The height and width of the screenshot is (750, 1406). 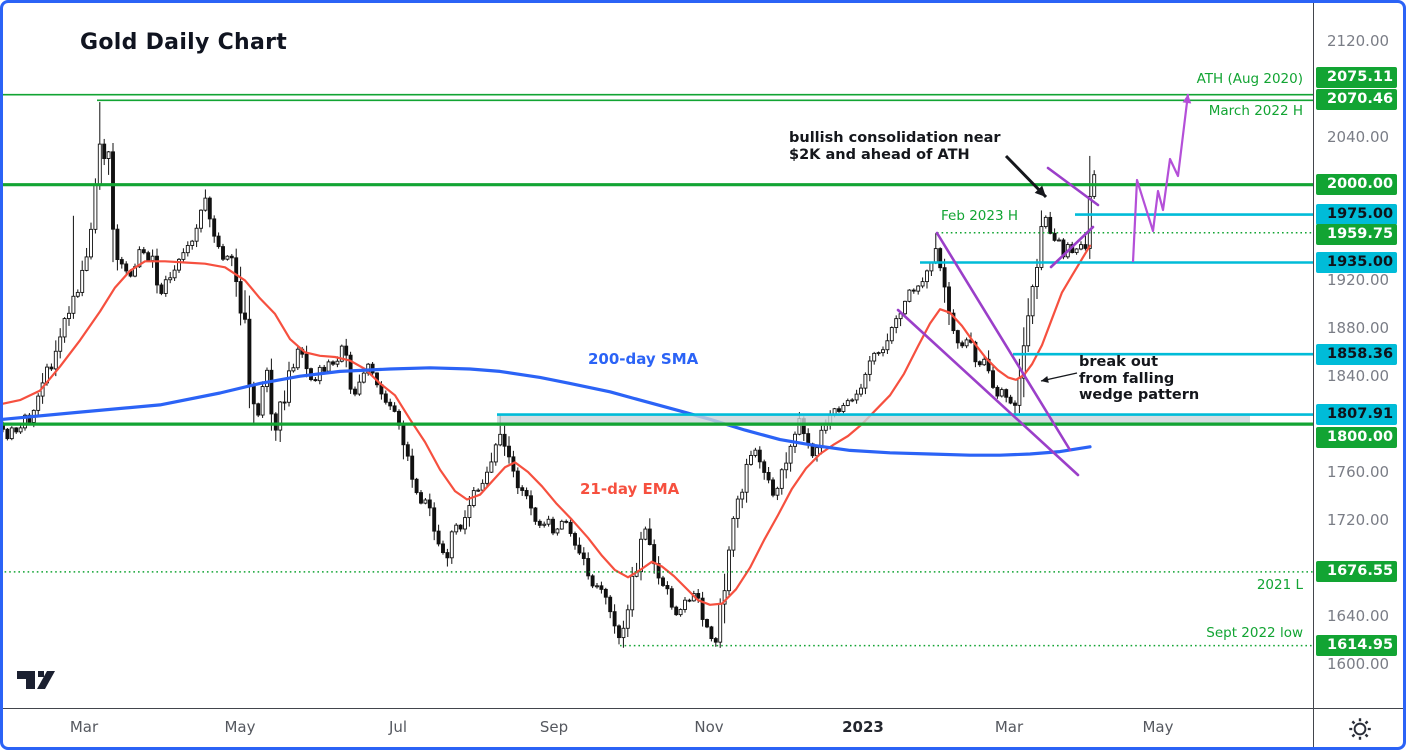 I want to click on price-tick-label: 1920.00, so click(x=1358, y=280).